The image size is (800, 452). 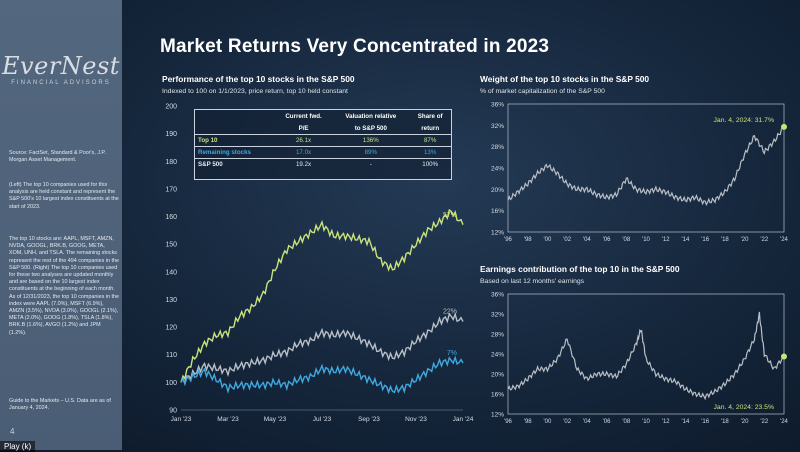 What do you see at coordinates (303, 140) in the screenshot?
I see `row-pe: 26.1x` at bounding box center [303, 140].